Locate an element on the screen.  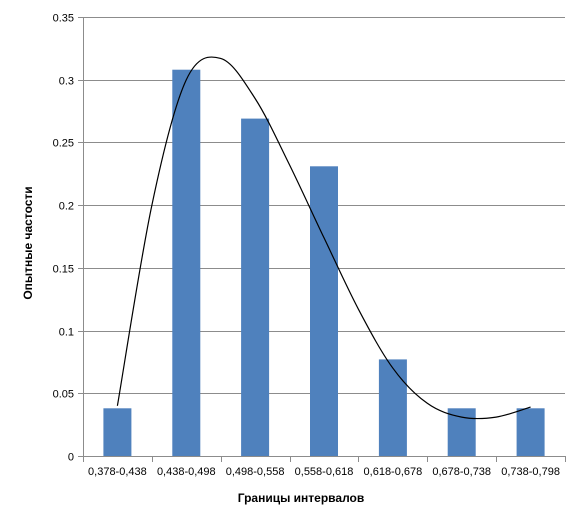
y-tick-label: 0.1 is located at coordinates (66, 333).